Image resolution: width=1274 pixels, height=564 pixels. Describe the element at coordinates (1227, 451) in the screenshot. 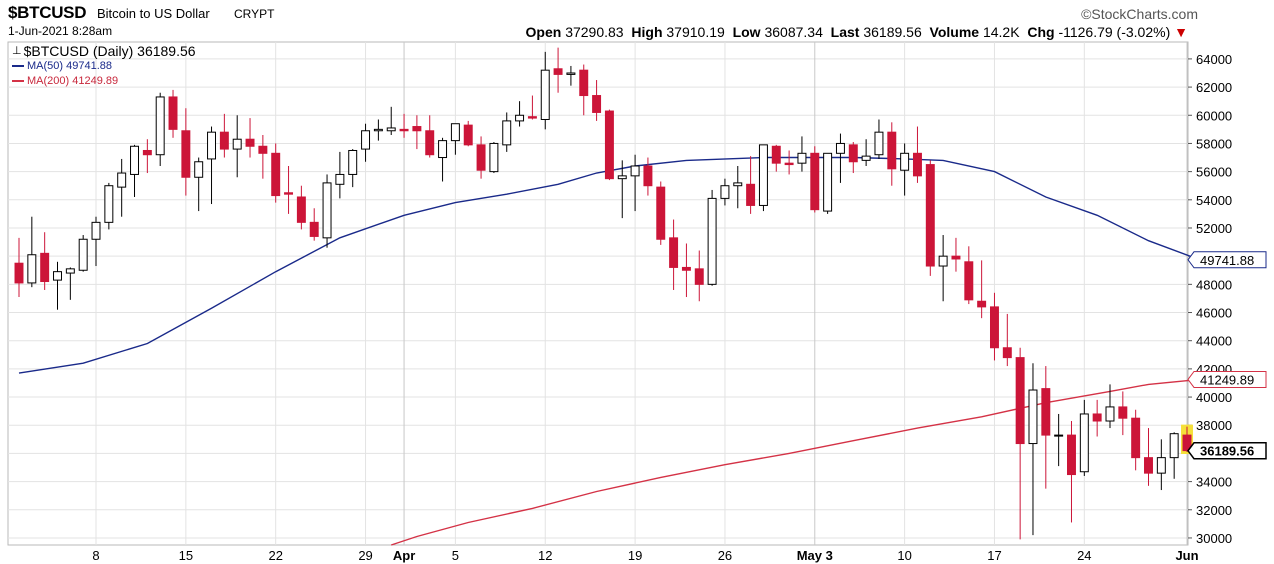

I see `last-price-tag-text: 36189.56` at that location.